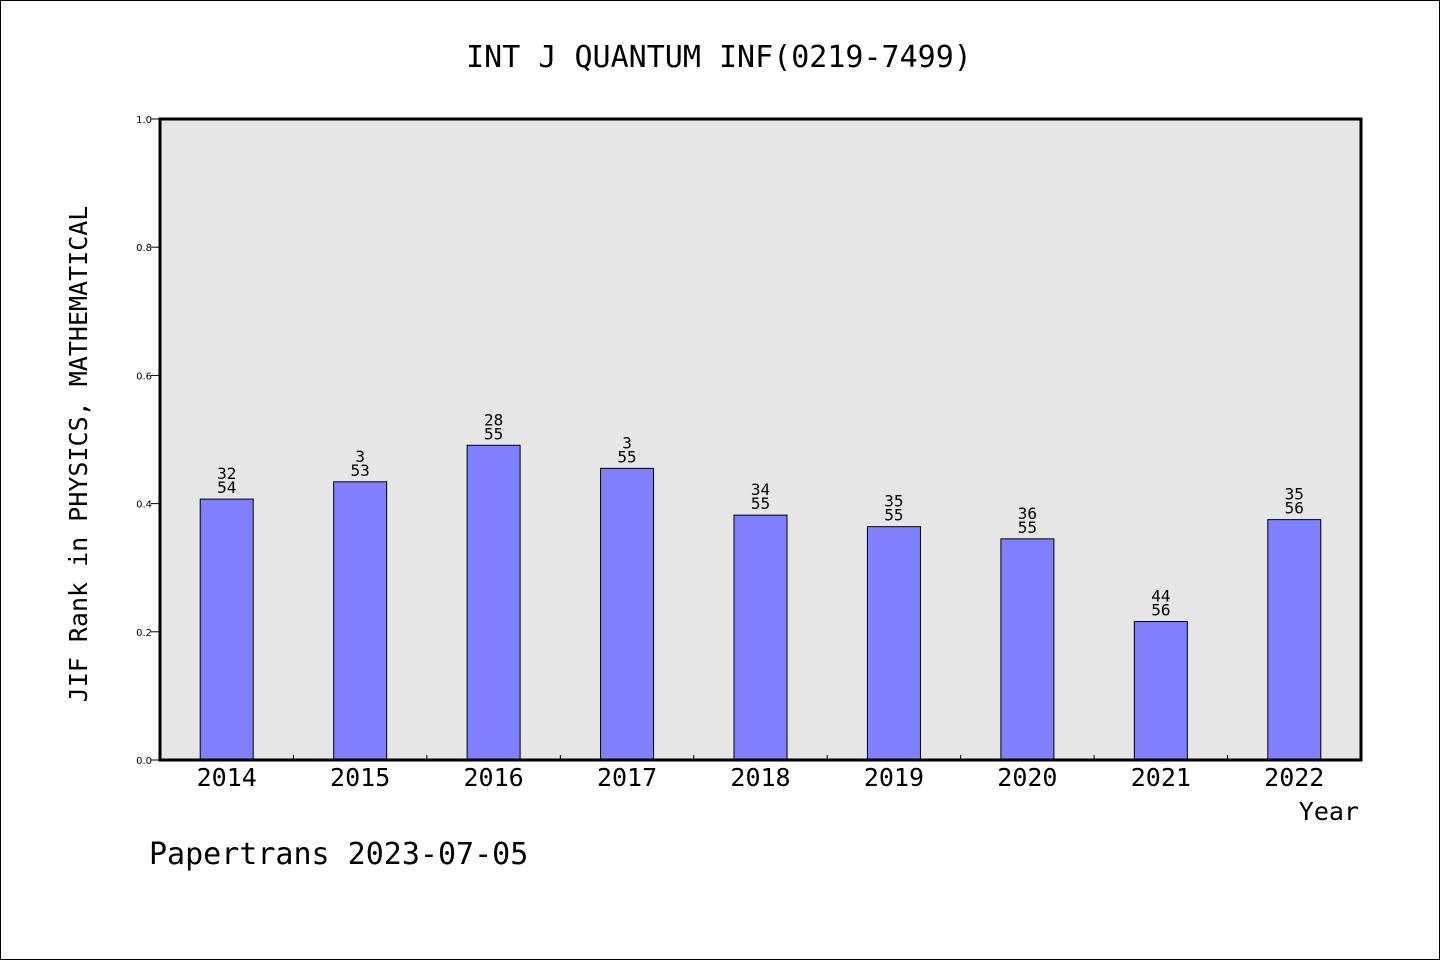 This screenshot has height=960, width=1440. What do you see at coordinates (1294, 640) in the screenshot?
I see `bar-2022` at bounding box center [1294, 640].